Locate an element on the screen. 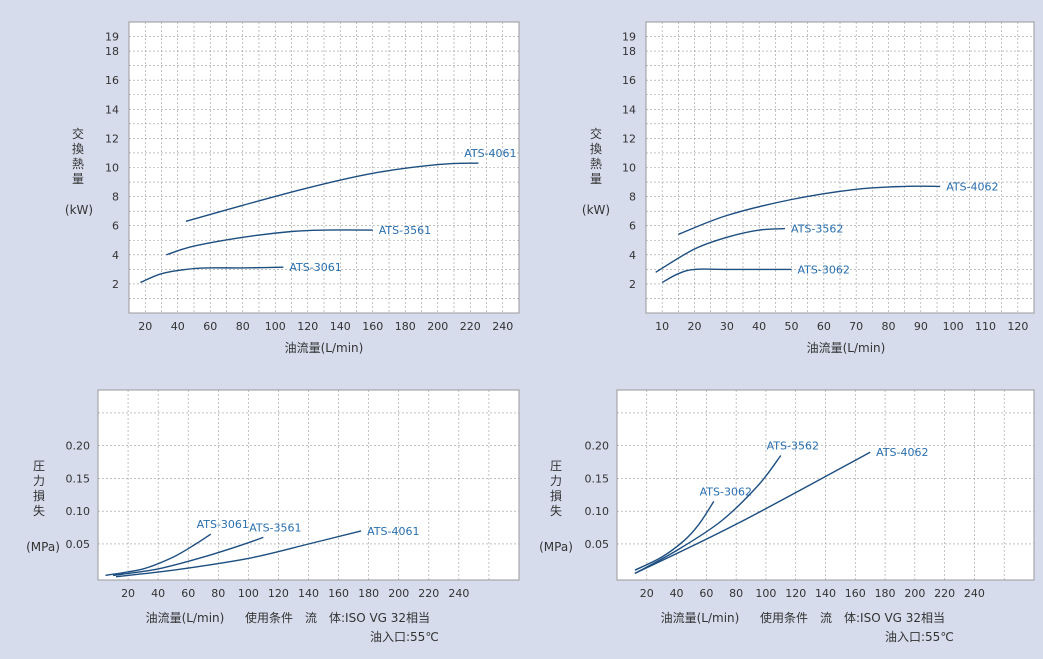 Image resolution: width=1043 pixels, height=659 pixels. y-axis-label: 交換熱量 is located at coordinates (596, 156).